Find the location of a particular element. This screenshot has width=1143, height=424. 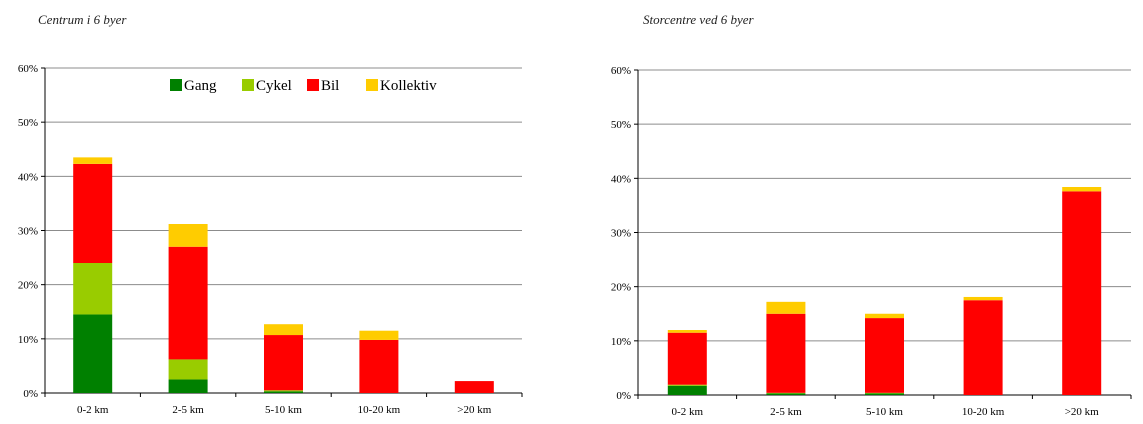

legend-swatch-cykel is located at coordinates (248, 85).